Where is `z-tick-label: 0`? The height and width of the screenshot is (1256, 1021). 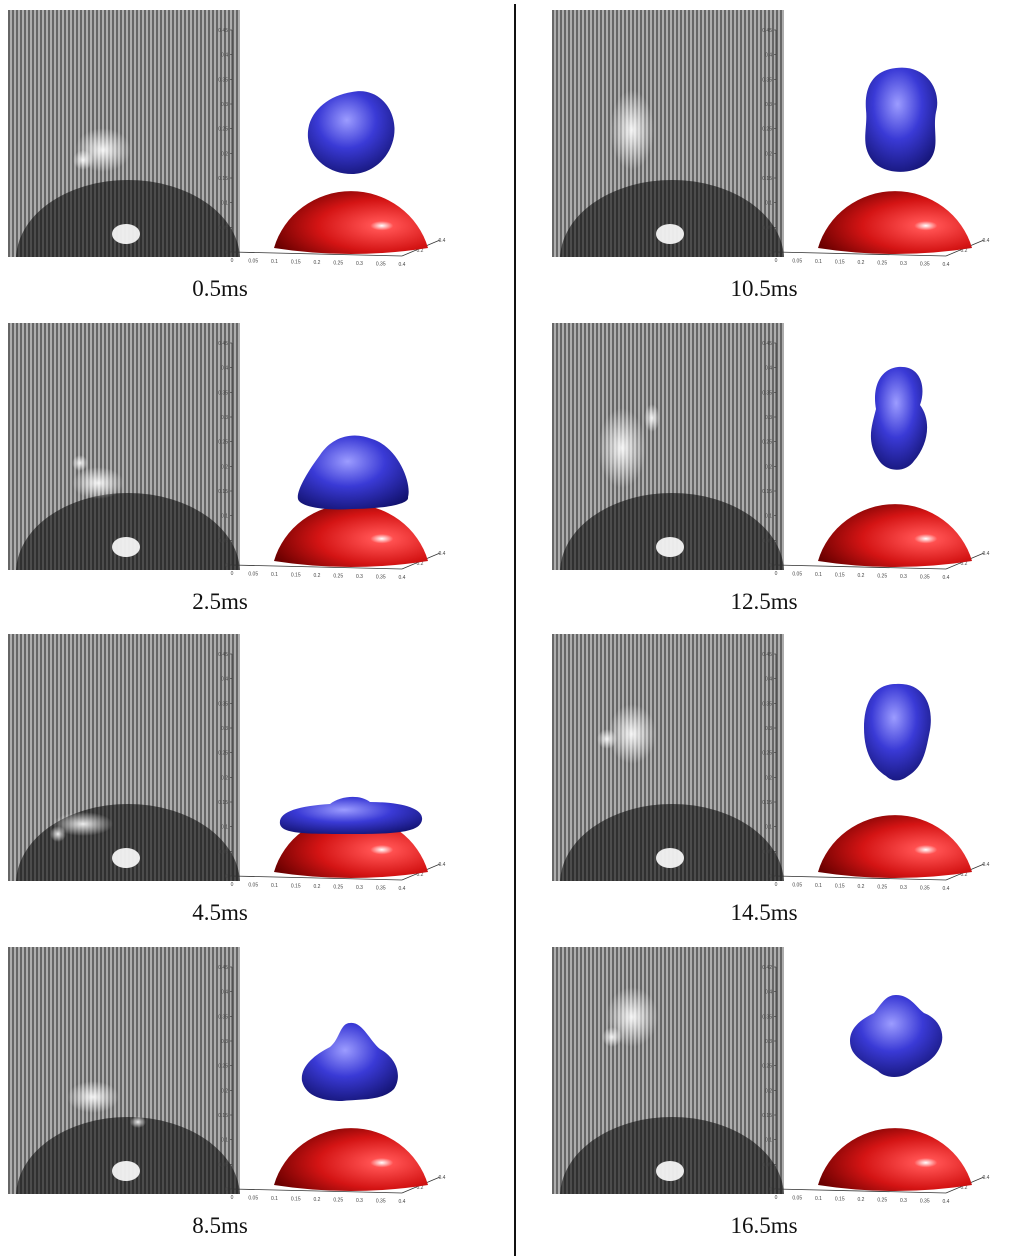
z-tick-label: 0 is located at coordinates (226, 253).